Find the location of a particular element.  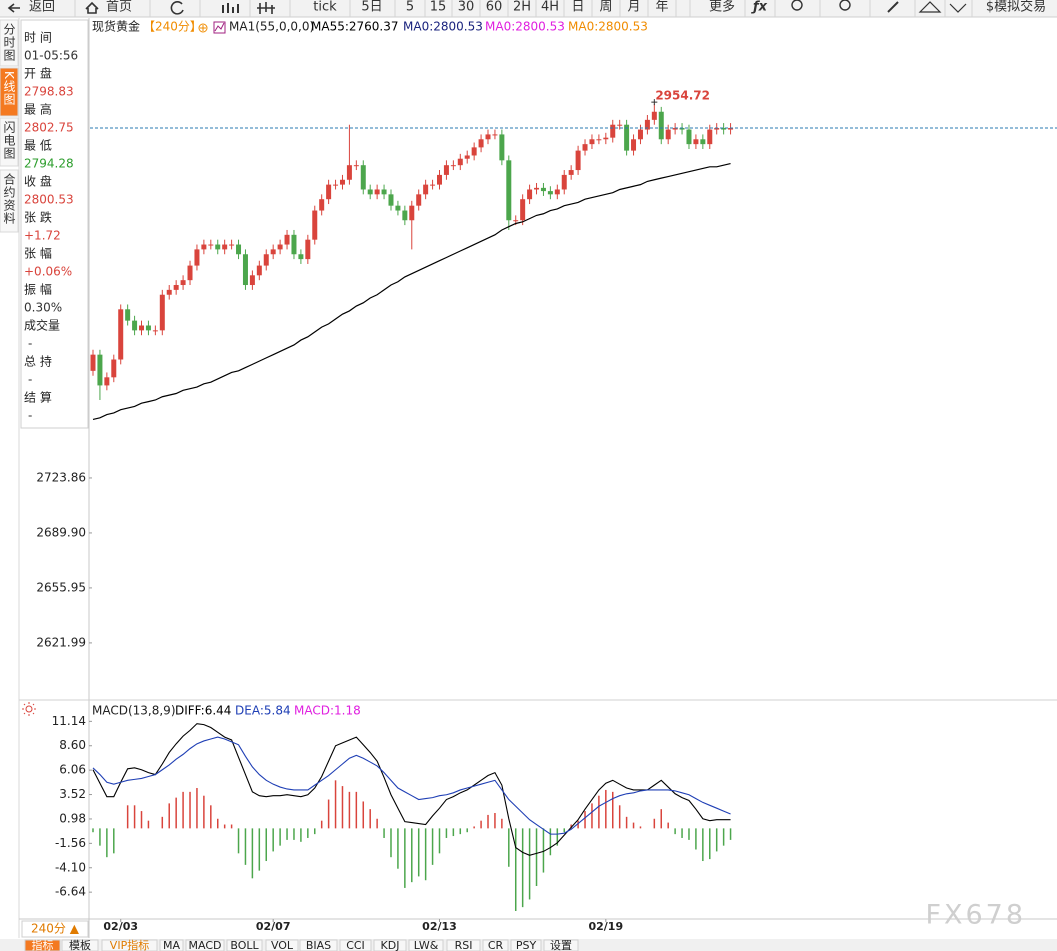

info-value: 2798.83 is located at coordinates (49, 92).